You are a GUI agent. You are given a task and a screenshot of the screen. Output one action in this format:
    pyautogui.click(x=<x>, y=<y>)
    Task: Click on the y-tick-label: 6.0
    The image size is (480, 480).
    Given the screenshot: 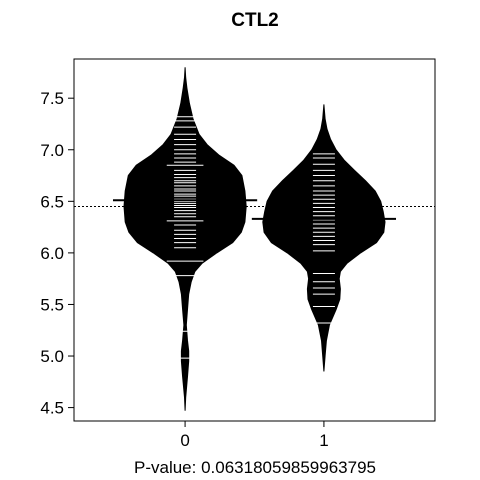 What is the action you would take?
    pyautogui.click(x=52, y=253)
    